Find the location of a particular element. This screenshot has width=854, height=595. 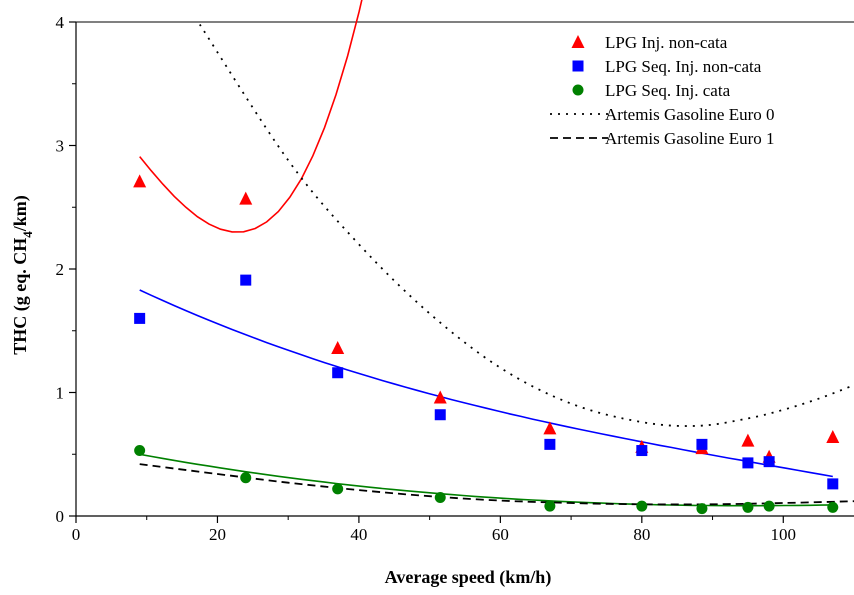

legend-label: LPG Seq. Inj. non-cata is located at coordinates (683, 66).